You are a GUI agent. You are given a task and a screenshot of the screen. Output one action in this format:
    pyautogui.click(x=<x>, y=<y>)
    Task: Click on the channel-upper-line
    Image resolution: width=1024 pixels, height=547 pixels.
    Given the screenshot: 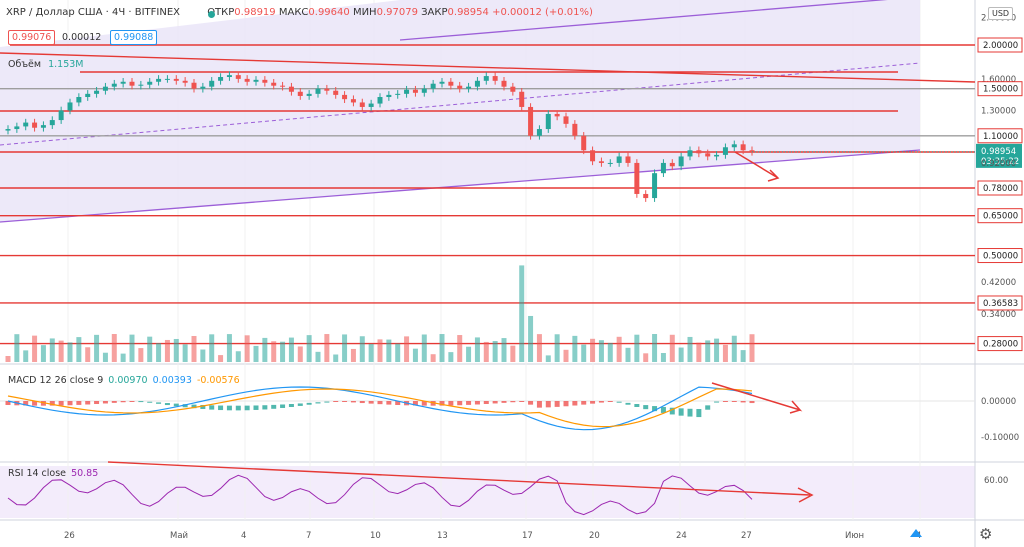 What is the action you would take?
    pyautogui.click(x=643, y=20)
    